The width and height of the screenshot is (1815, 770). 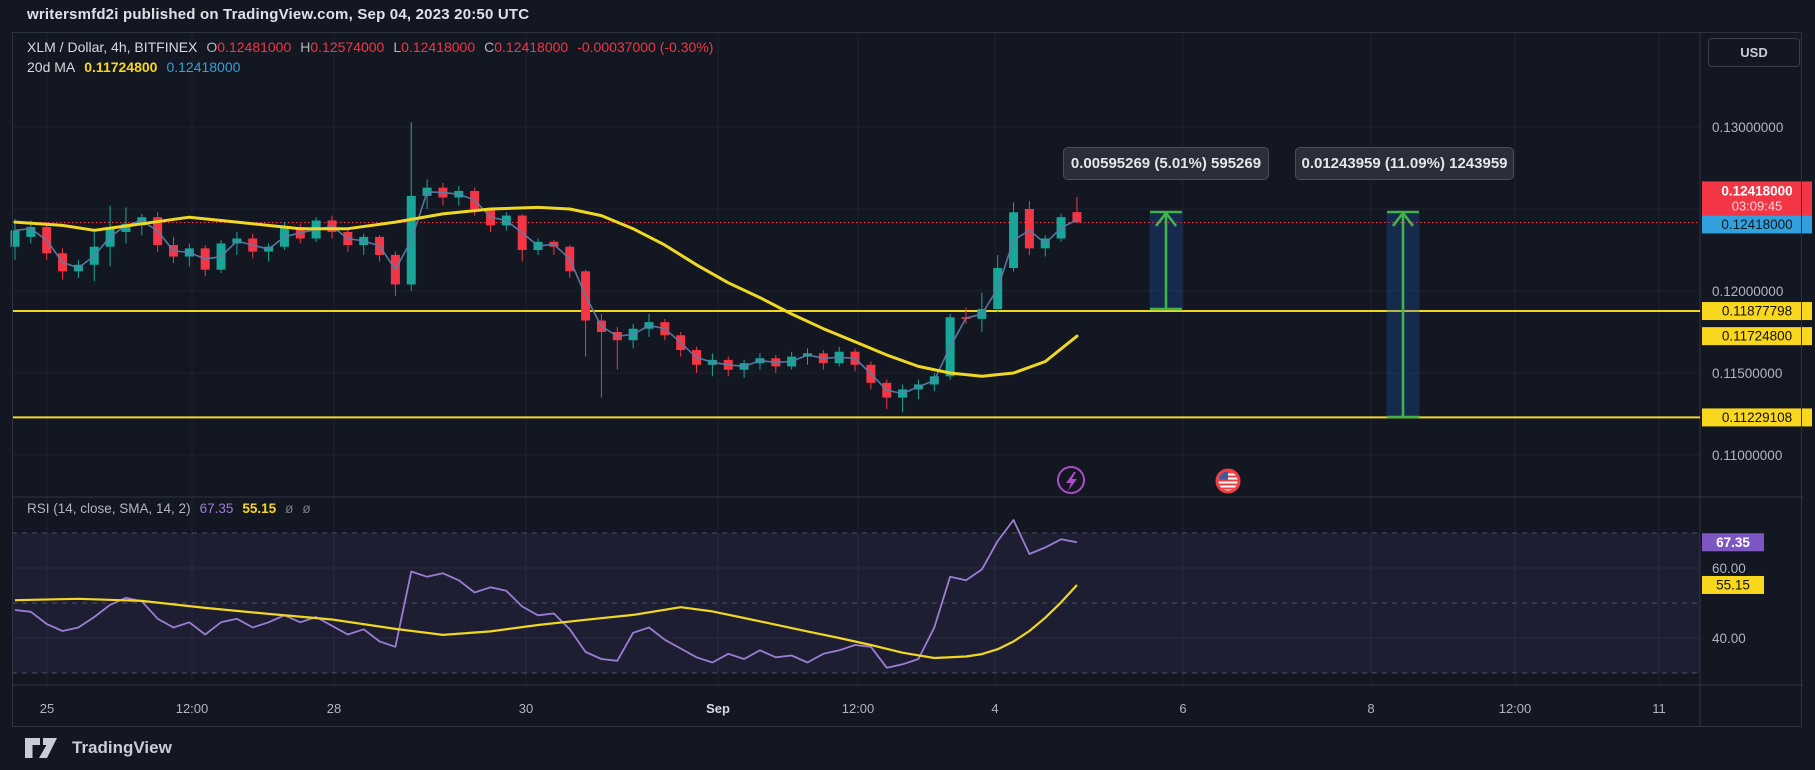 I want to click on flag-canton, so click(x=1223, y=475).